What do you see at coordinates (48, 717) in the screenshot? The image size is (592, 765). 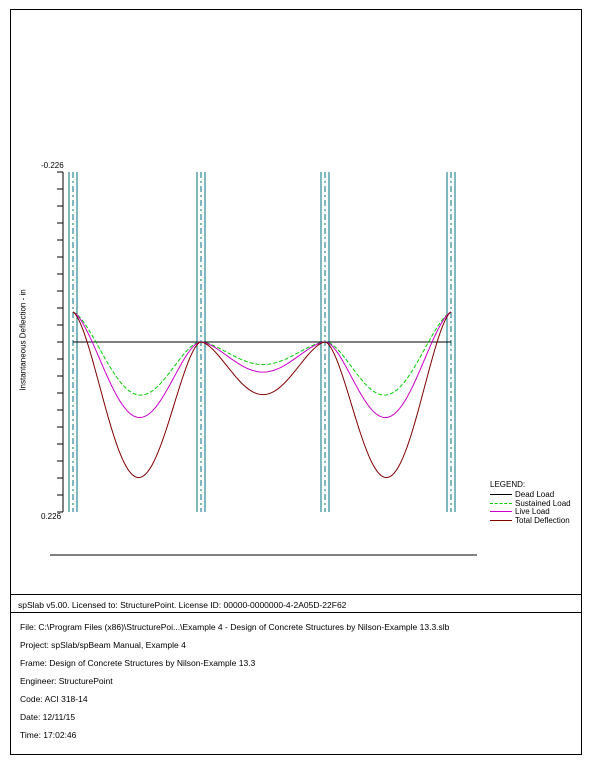 I see `date-text: Date: 12/11/15` at bounding box center [48, 717].